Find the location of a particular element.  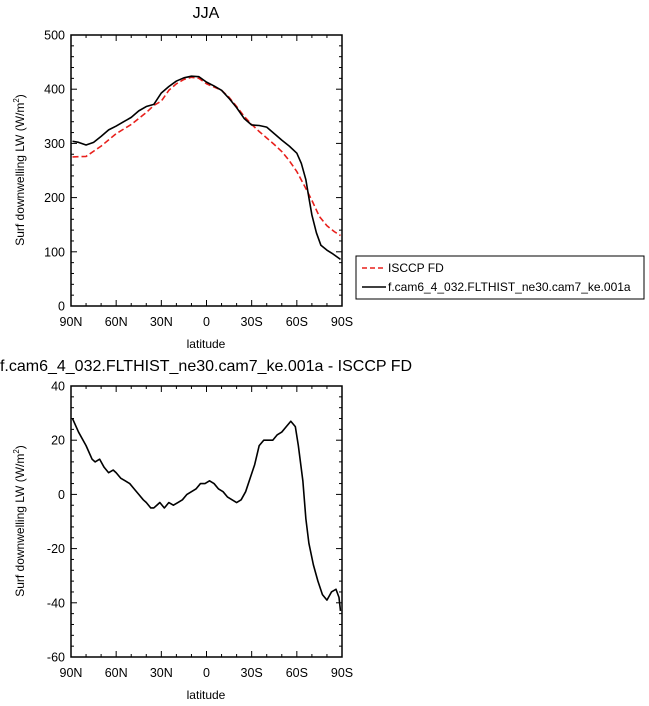

bottom-y-axis-label-close: ) is located at coordinates (20, 447).